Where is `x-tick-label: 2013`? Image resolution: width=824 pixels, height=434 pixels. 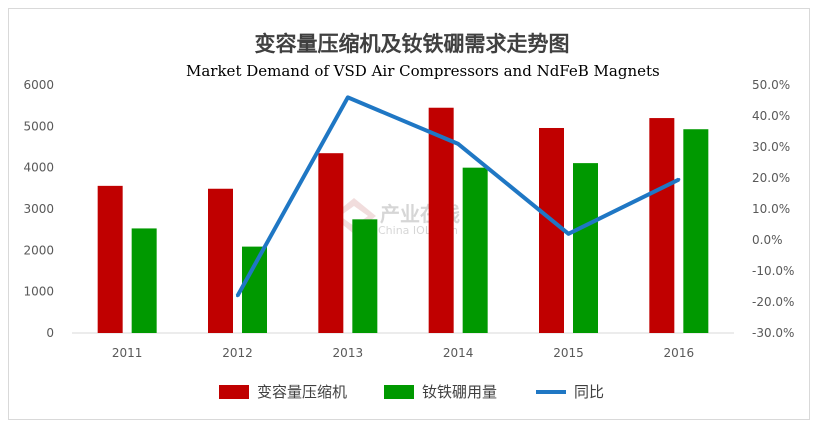
x-tick-label: 2013 is located at coordinates (348, 353).